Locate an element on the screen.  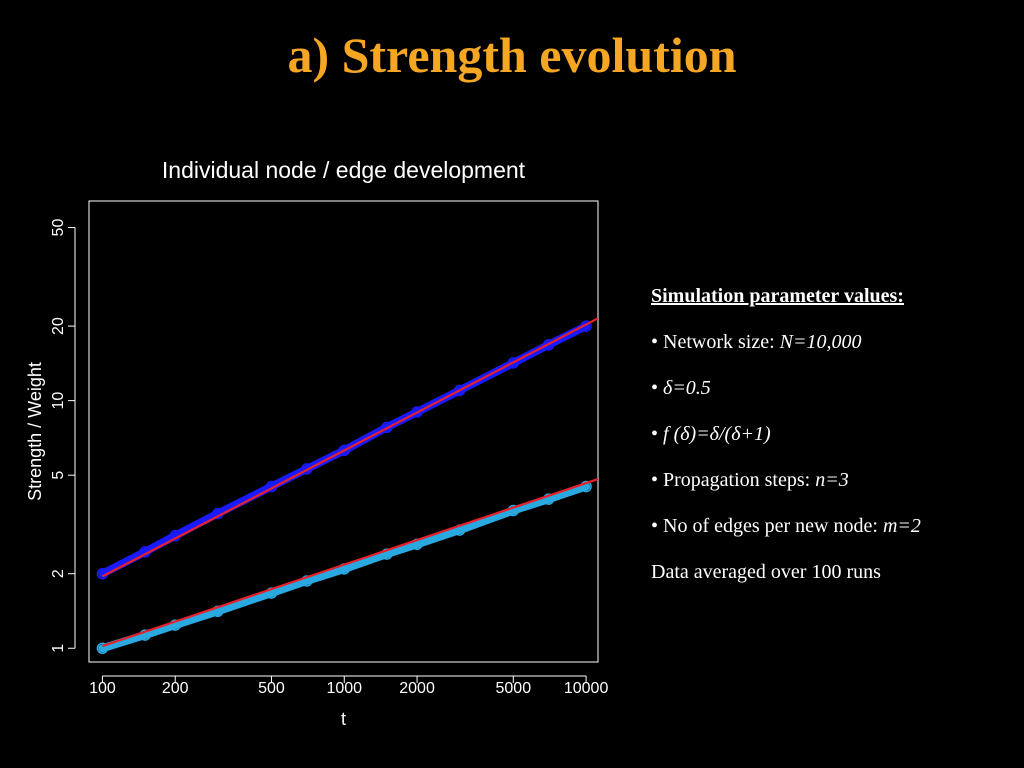
series-3-fit-line is located at coordinates (350, 563).